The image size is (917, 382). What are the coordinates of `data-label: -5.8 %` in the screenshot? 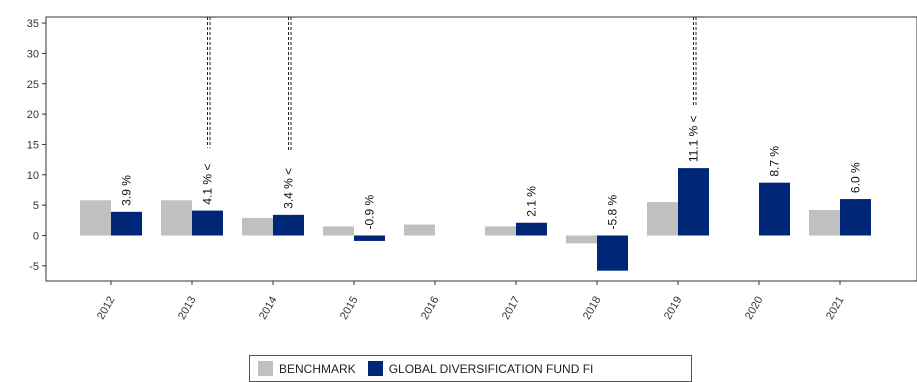 It's located at (613, 211).